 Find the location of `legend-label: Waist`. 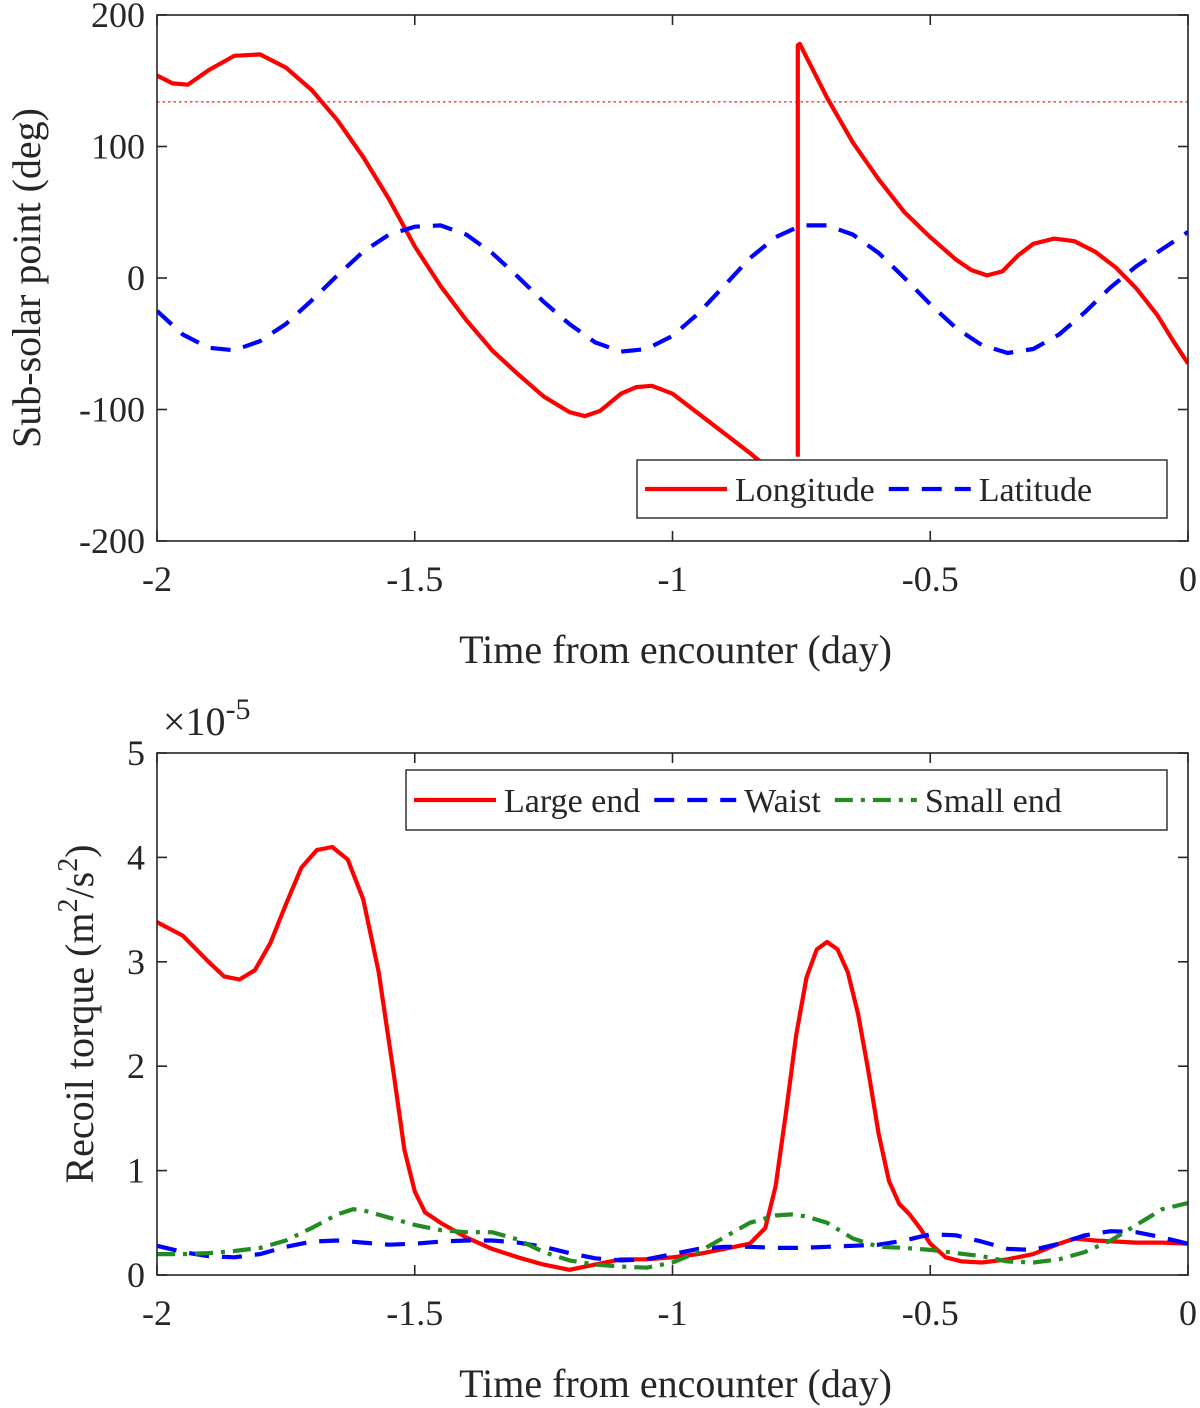

legend-label: Waist is located at coordinates (782, 801).